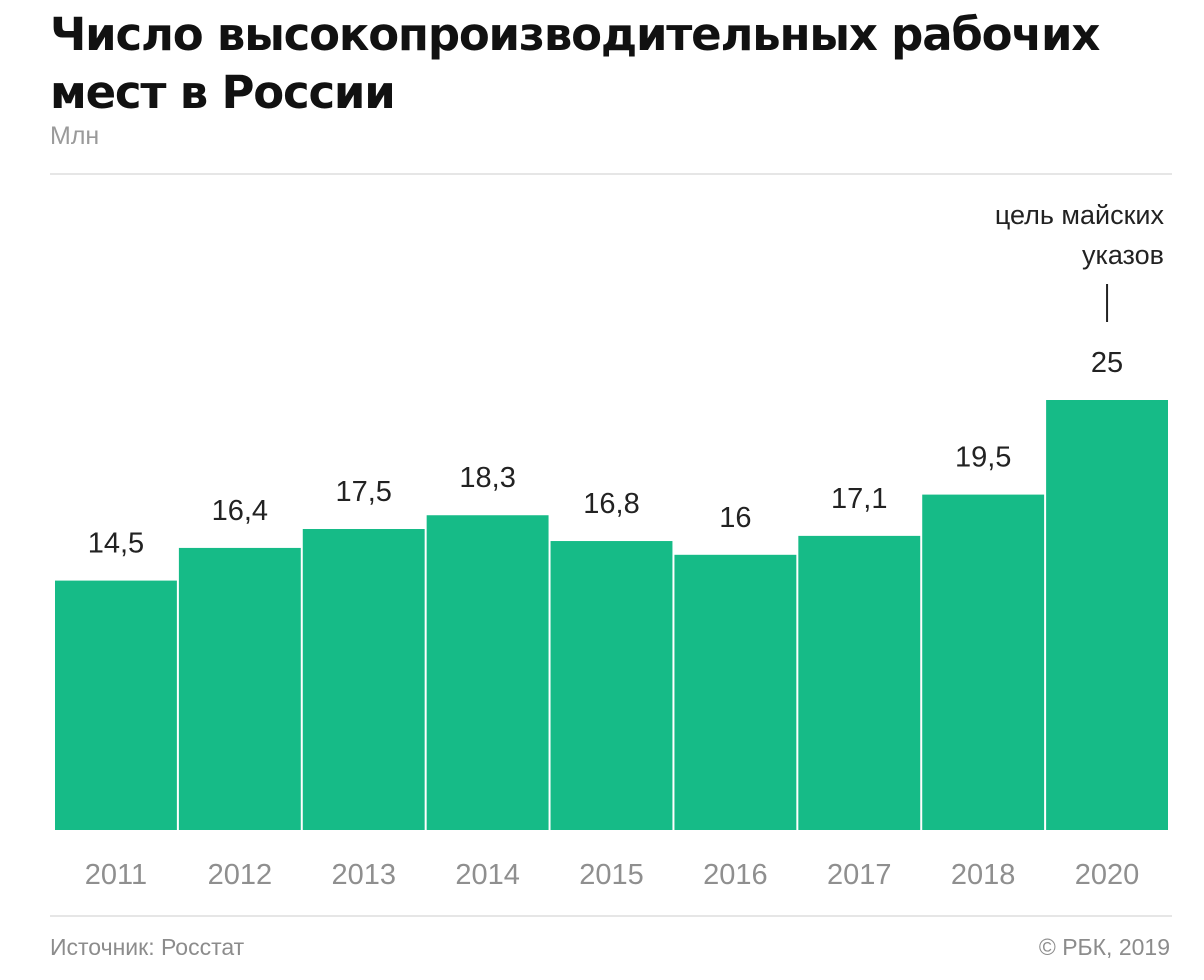  Describe the element at coordinates (983, 662) in the screenshot. I see `bar-2018` at that location.